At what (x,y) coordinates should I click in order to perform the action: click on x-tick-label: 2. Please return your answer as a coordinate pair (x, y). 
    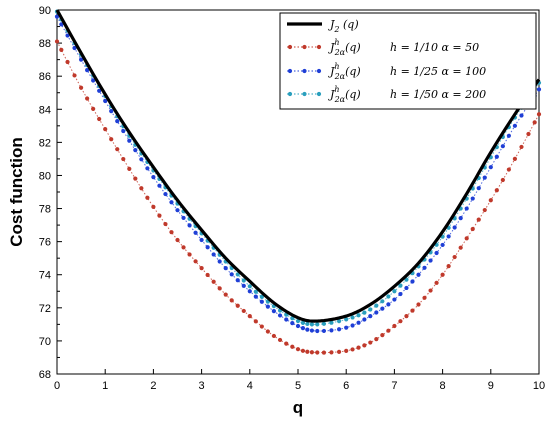
    Looking at the image, I should click on (153, 386).